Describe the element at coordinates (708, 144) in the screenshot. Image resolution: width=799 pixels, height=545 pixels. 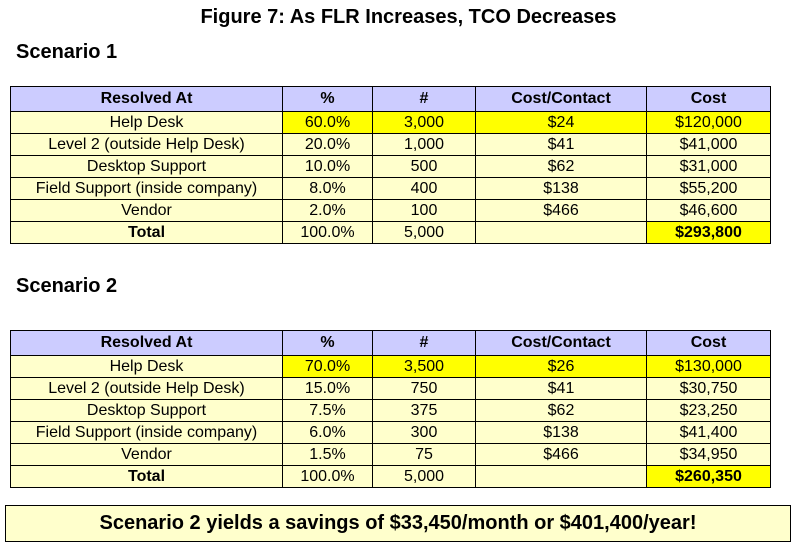
I see `cell-cost: $41,000` at that location.